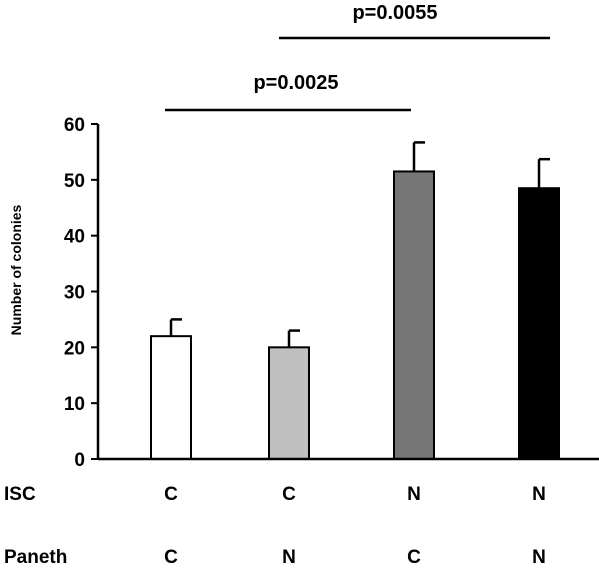 Image resolution: width=599 pixels, height=569 pixels. Describe the element at coordinates (74, 293) in the screenshot. I see `y-tick-label: 30` at that location.